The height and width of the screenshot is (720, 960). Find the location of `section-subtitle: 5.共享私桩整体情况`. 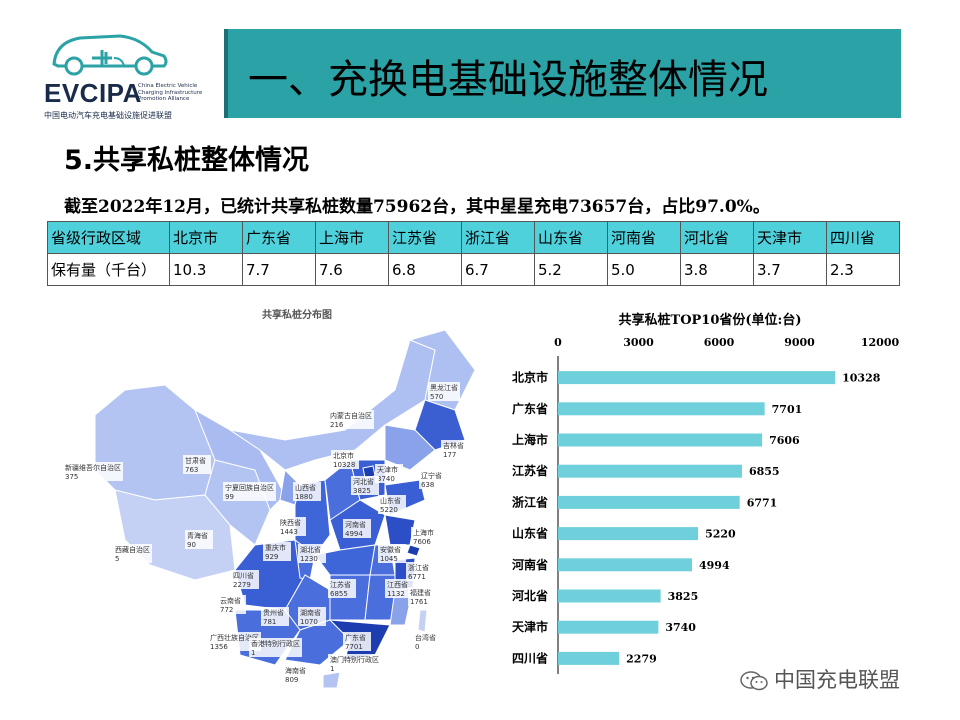

section-subtitle: 5.共享私桩整体情况 is located at coordinates (187, 160).